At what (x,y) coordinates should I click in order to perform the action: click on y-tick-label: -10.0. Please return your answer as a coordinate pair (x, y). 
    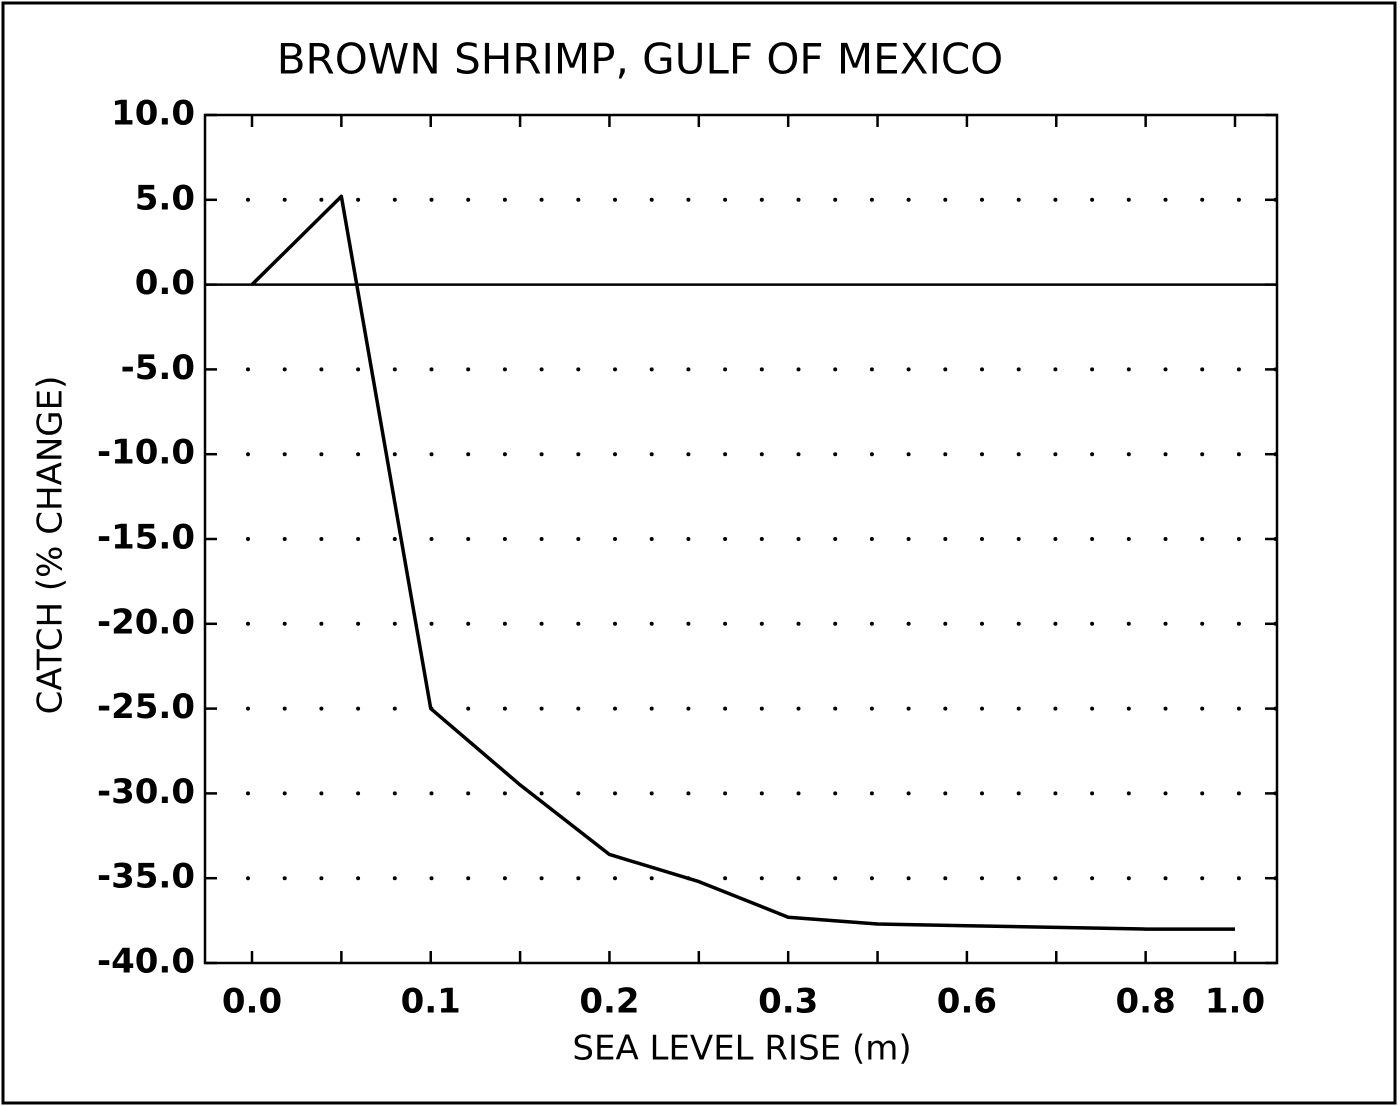
    Looking at the image, I should click on (146, 453).